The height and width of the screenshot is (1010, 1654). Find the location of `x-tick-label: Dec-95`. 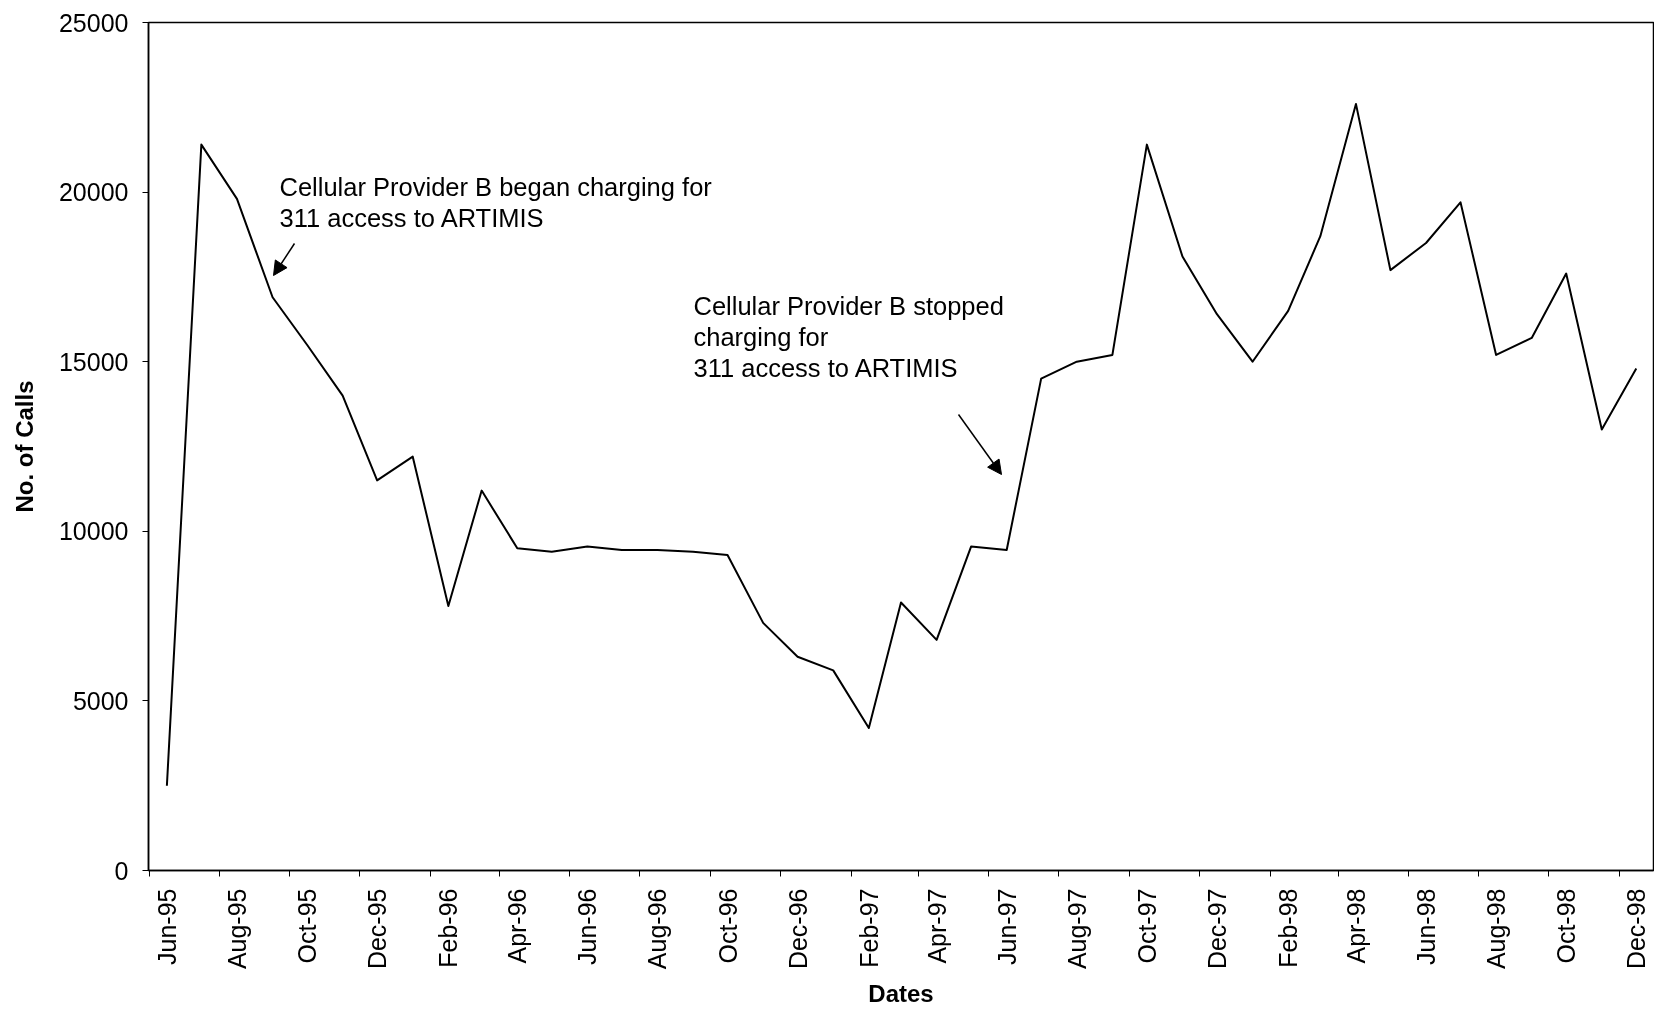

x-tick-label: Dec-95 is located at coordinates (377, 929).